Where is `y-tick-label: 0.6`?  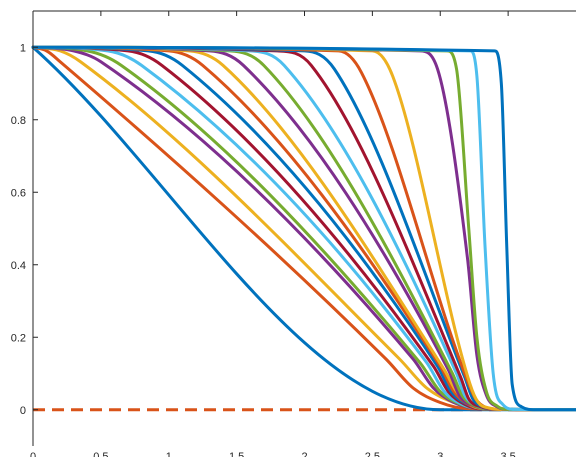
y-tick-label: 0.6 is located at coordinates (18, 193).